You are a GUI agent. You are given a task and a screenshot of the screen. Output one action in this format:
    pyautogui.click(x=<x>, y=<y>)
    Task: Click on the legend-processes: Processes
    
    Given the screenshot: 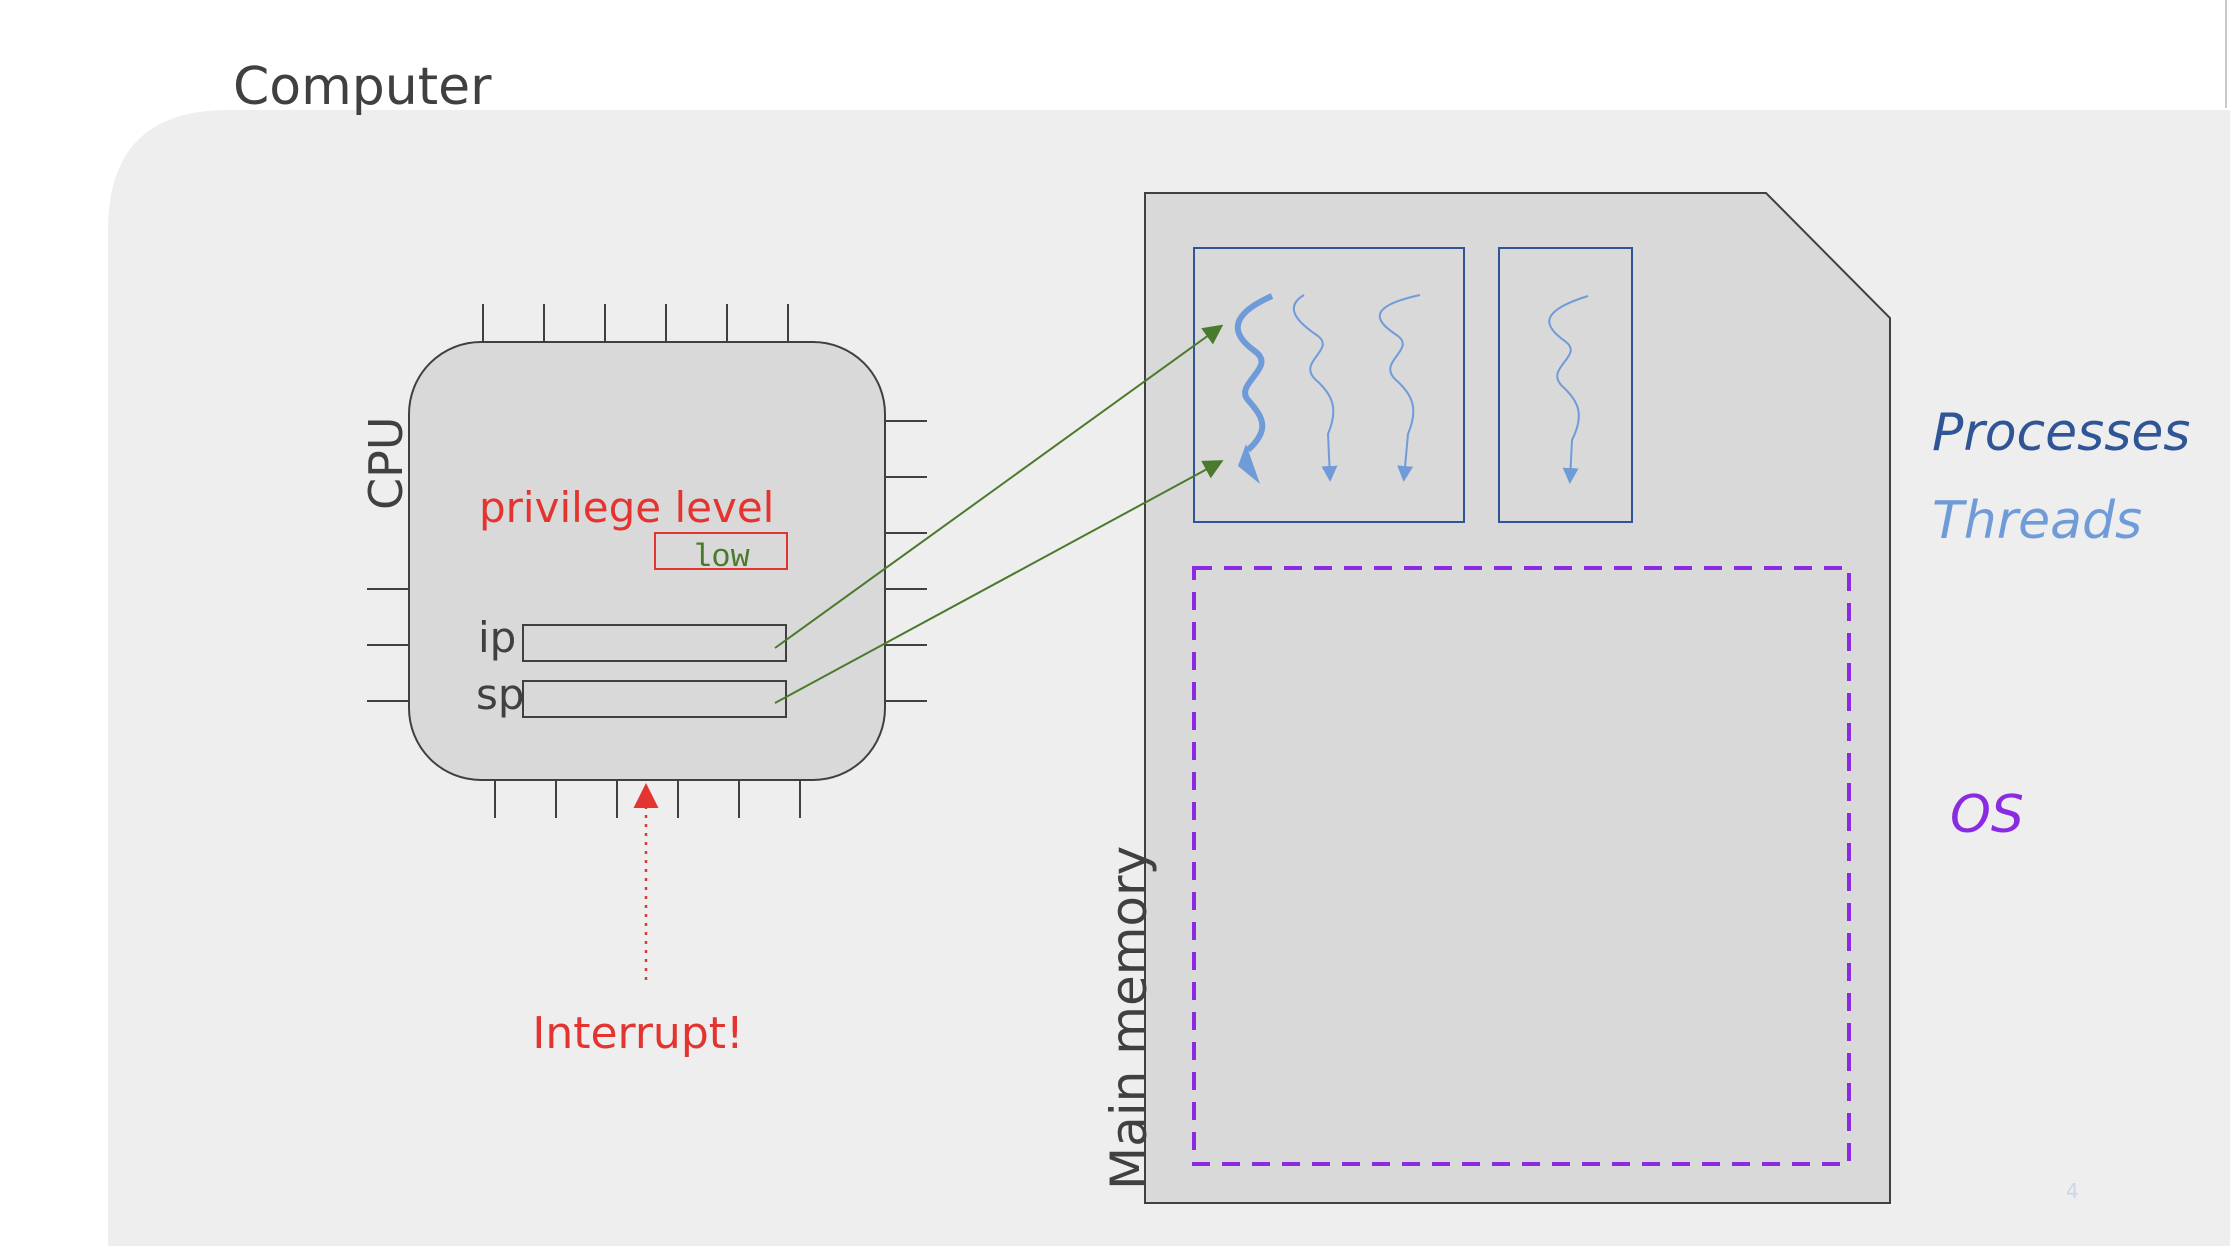 What is the action you would take?
    pyautogui.click(x=2061, y=433)
    